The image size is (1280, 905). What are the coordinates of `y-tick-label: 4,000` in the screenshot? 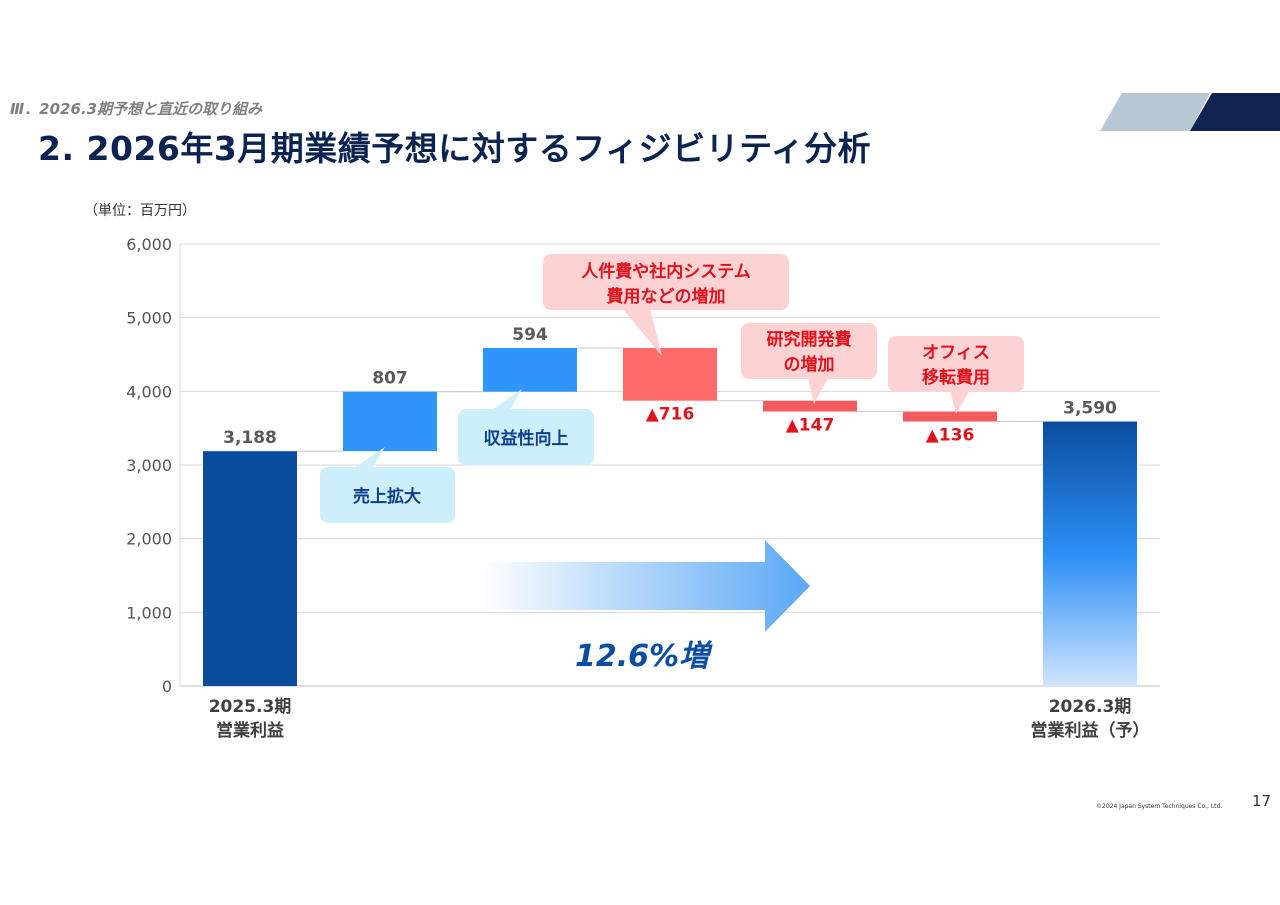 It's located at (149, 391).